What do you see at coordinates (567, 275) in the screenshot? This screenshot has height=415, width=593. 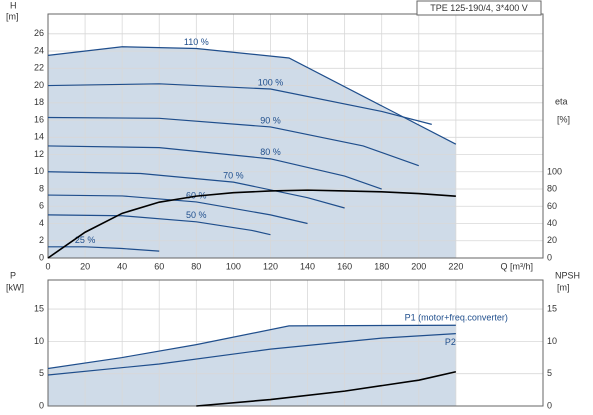 I see `y2-axis-label: NPSH` at bounding box center [567, 275].